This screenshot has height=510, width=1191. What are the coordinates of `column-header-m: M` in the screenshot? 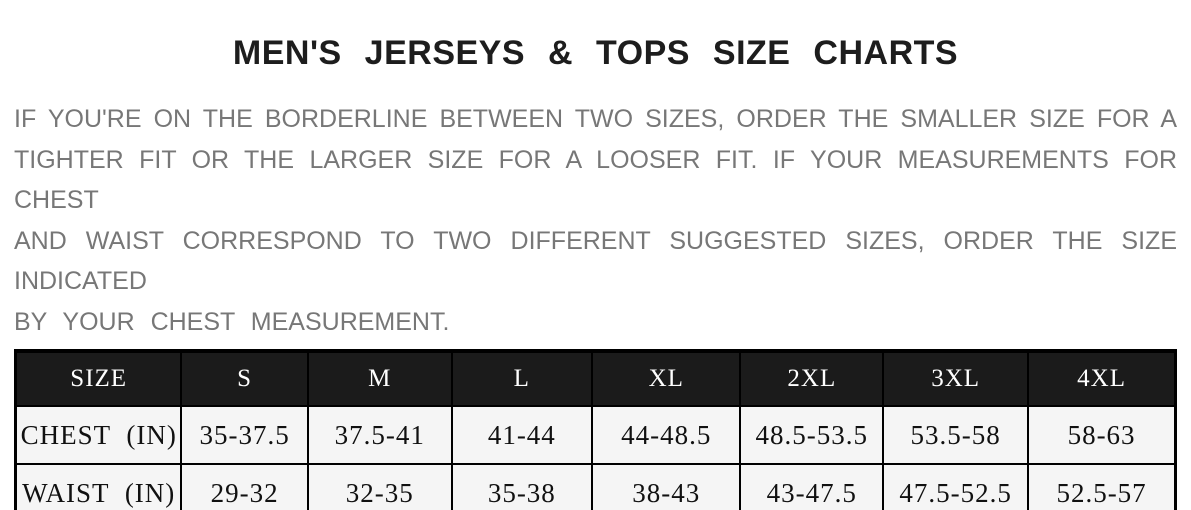 It's located at (379, 378).